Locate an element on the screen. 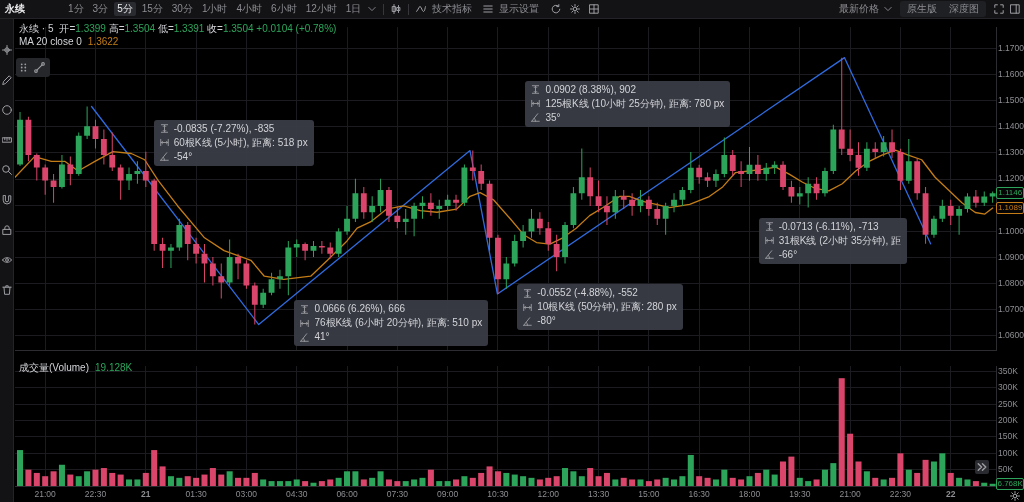  y-tick-label: 1.1400 is located at coordinates (1011, 126).